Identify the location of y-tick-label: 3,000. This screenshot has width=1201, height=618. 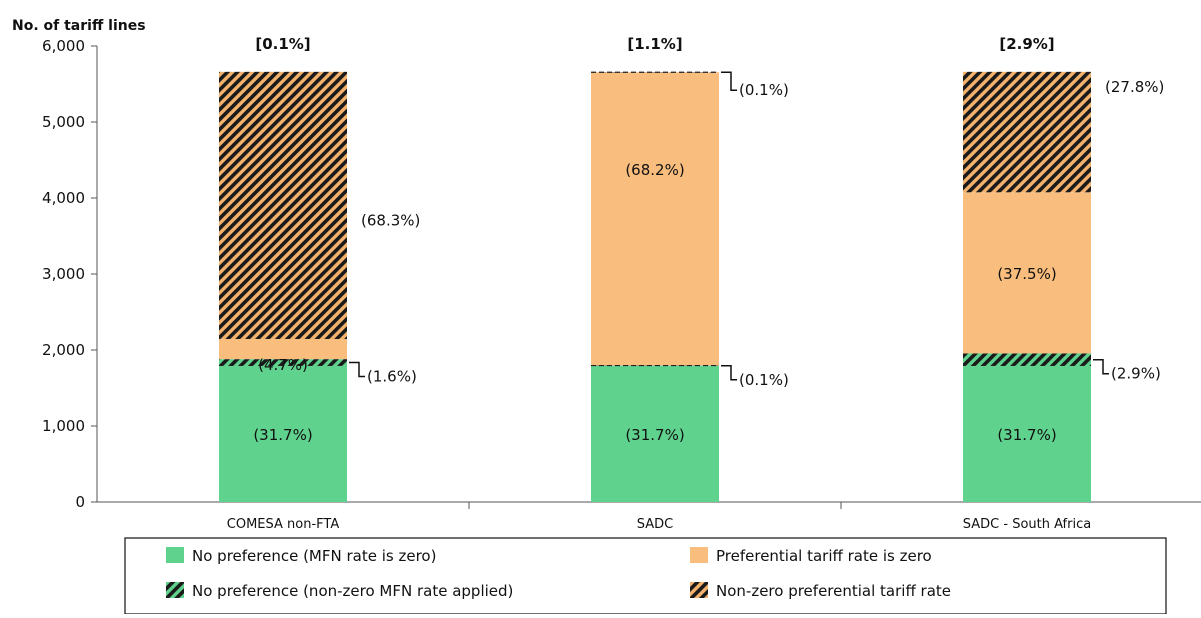
(63, 274).